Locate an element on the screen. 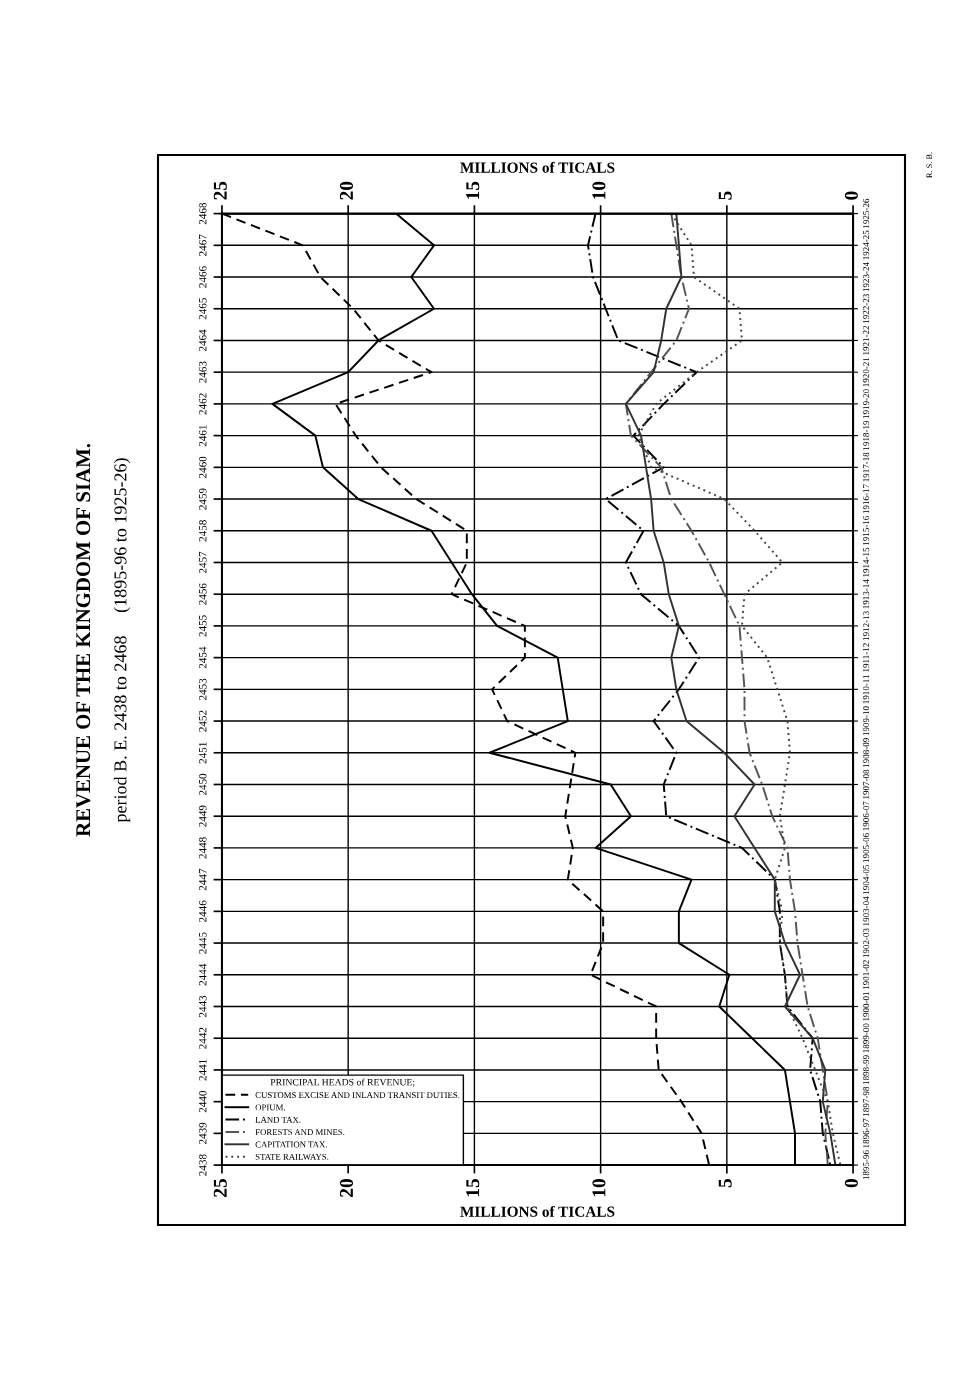  y2-tick-label: 1917-18 is located at coordinates (866, 467).